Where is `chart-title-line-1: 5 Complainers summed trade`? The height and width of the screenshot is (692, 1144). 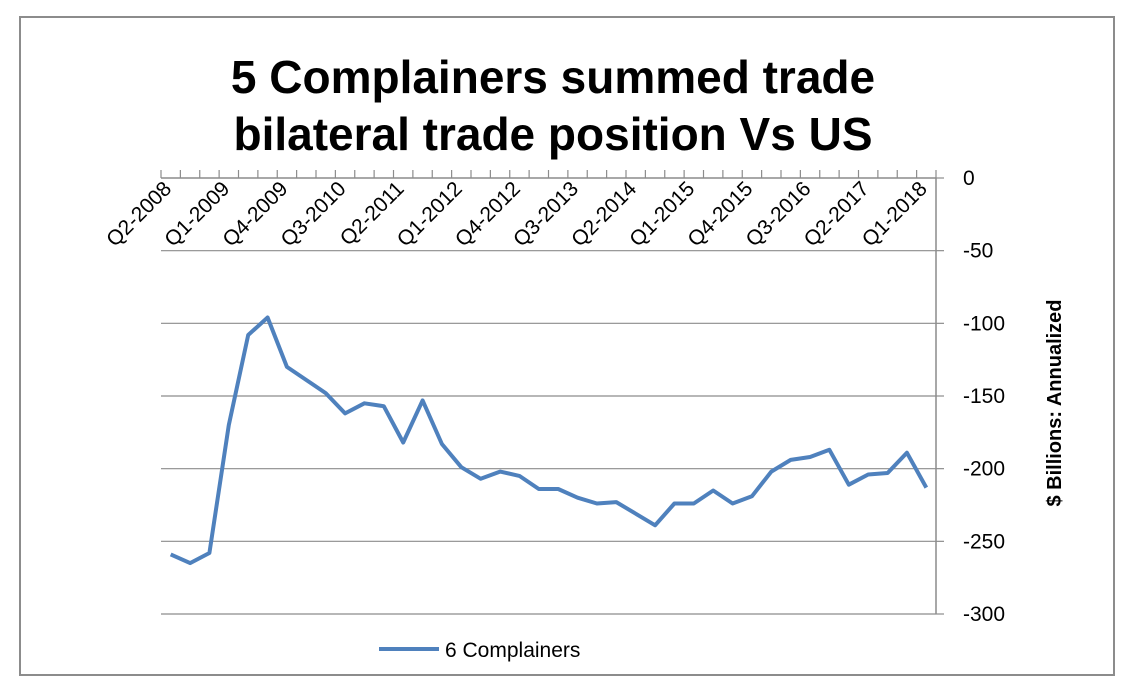 chart-title-line-1: 5 Complainers summed trade is located at coordinates (553, 77).